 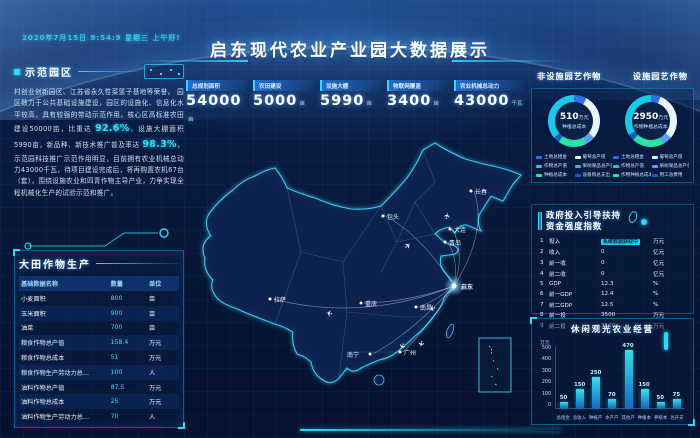 I want to click on gov-idx: 7, so click(x=542, y=304).